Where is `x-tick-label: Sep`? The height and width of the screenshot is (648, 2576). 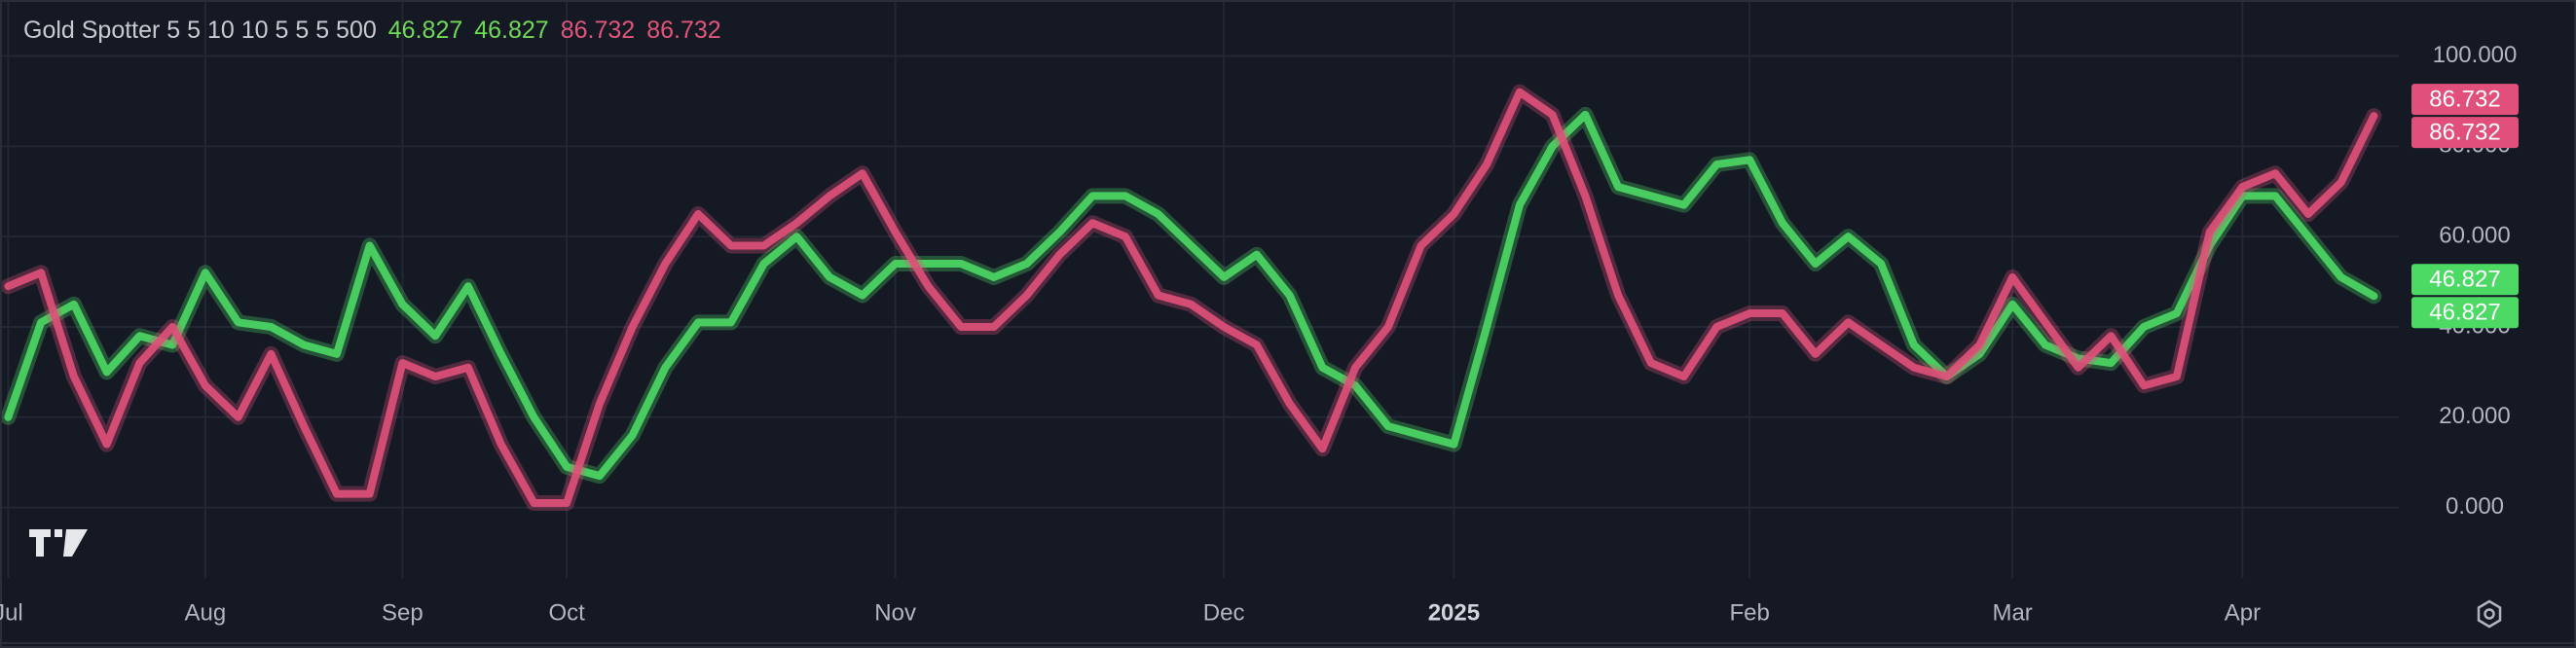 x-tick-label: Sep is located at coordinates (402, 612).